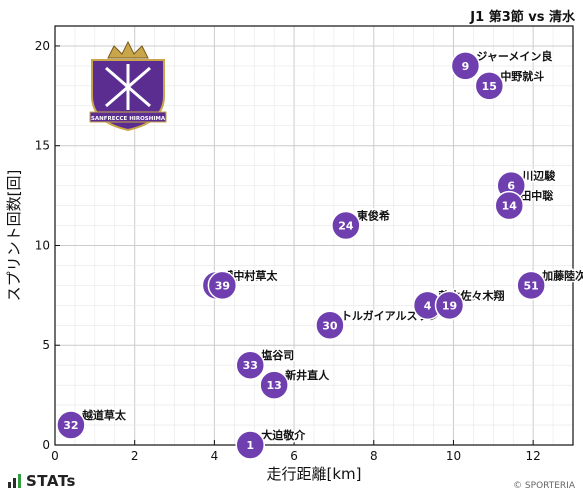 The width and height of the screenshot is (583, 496). I want to click on y-tick-label: 5, so click(46, 345).